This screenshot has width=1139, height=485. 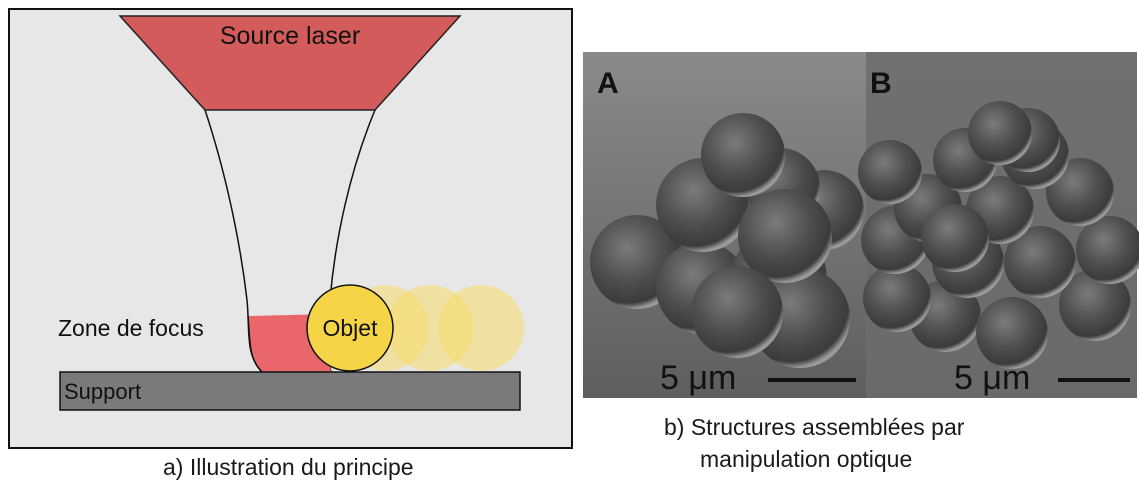 I want to click on caption-b-line1: b) Structures assemblées par, so click(x=814, y=427).